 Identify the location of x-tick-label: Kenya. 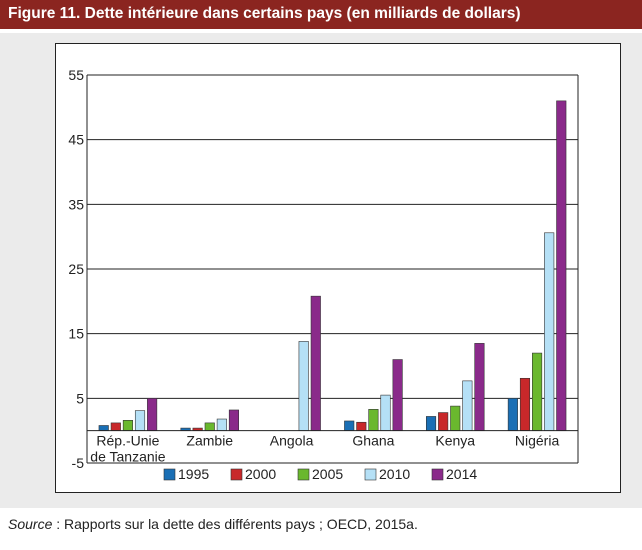
(455, 441).